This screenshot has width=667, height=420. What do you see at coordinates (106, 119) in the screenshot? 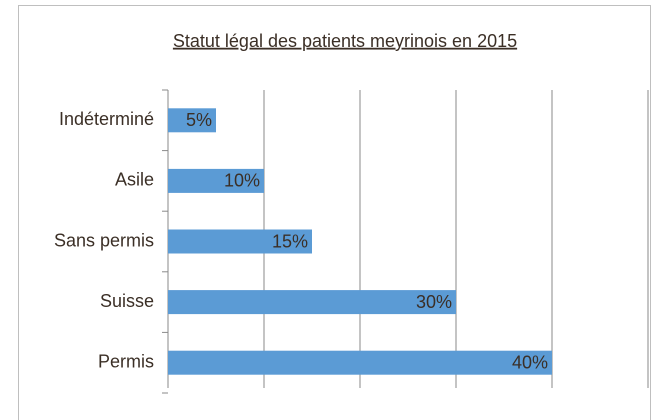
I see `y-tick-label: Indéterminé` at bounding box center [106, 119].